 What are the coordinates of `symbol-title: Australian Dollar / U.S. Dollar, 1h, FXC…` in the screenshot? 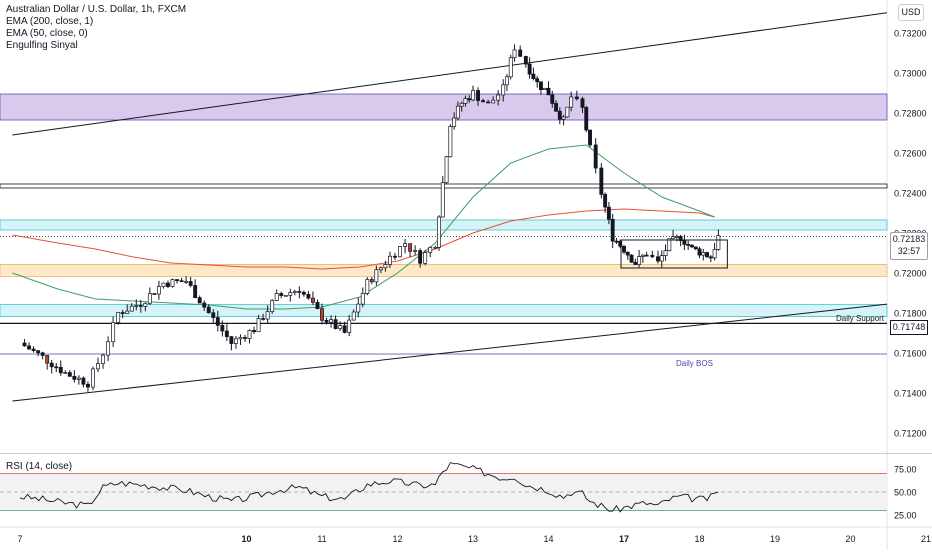 It's located at (96, 9).